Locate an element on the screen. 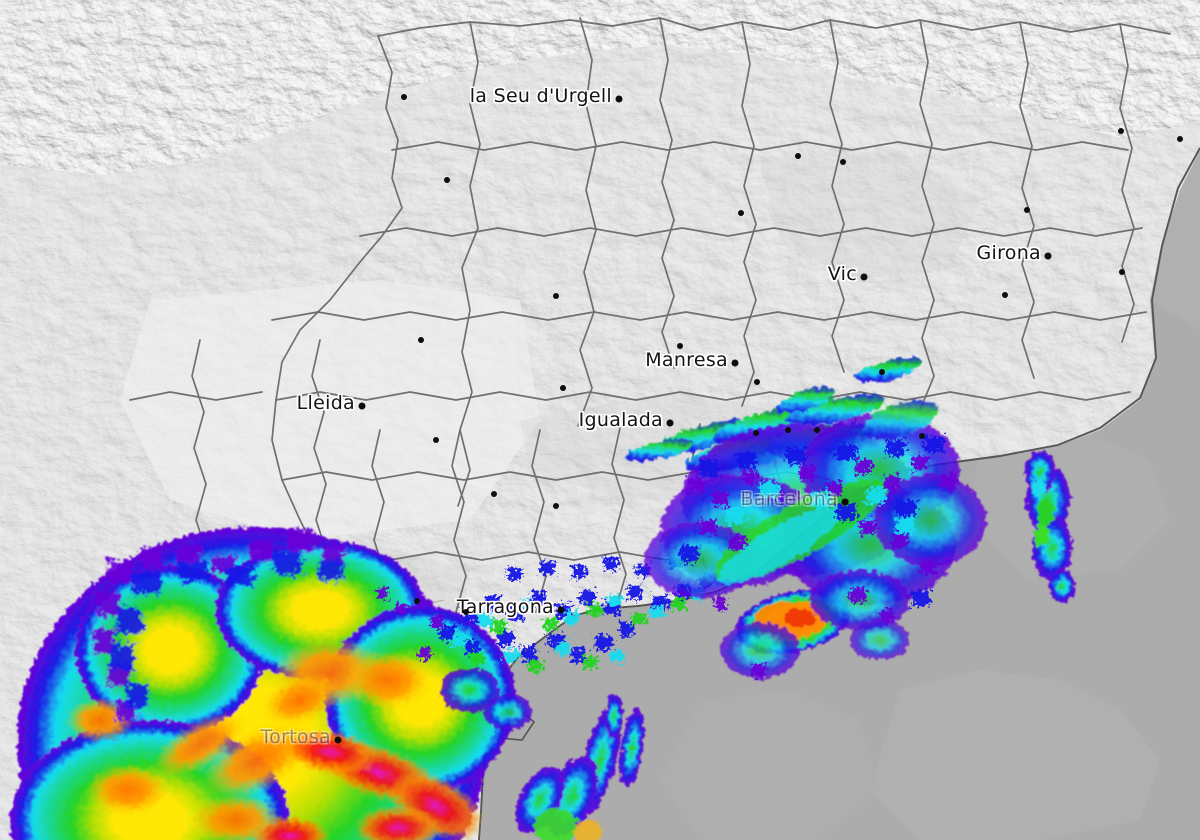  city-label: Lleida is located at coordinates (325, 403).